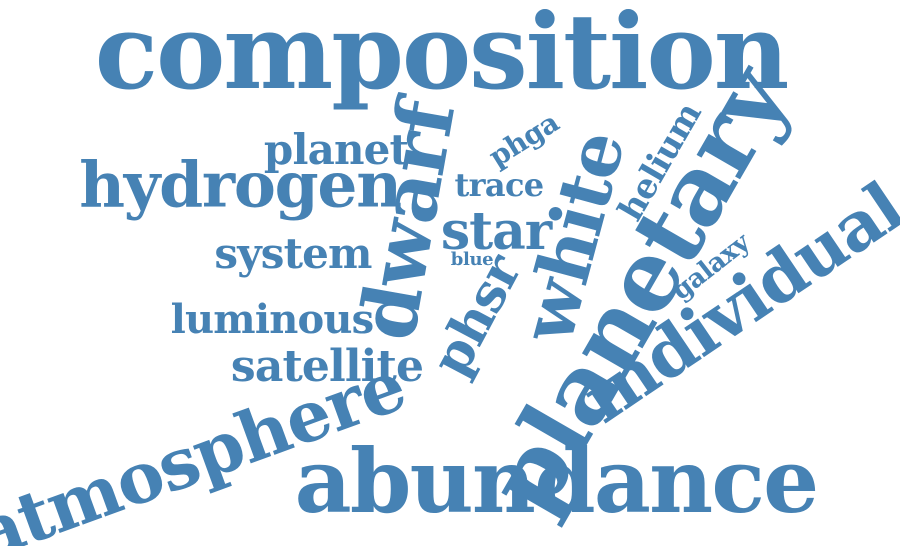 Image resolution: width=900 pixels, height=546 pixels. What do you see at coordinates (327, 366) in the screenshot?
I see `word-satellite: satellite` at bounding box center [327, 366].